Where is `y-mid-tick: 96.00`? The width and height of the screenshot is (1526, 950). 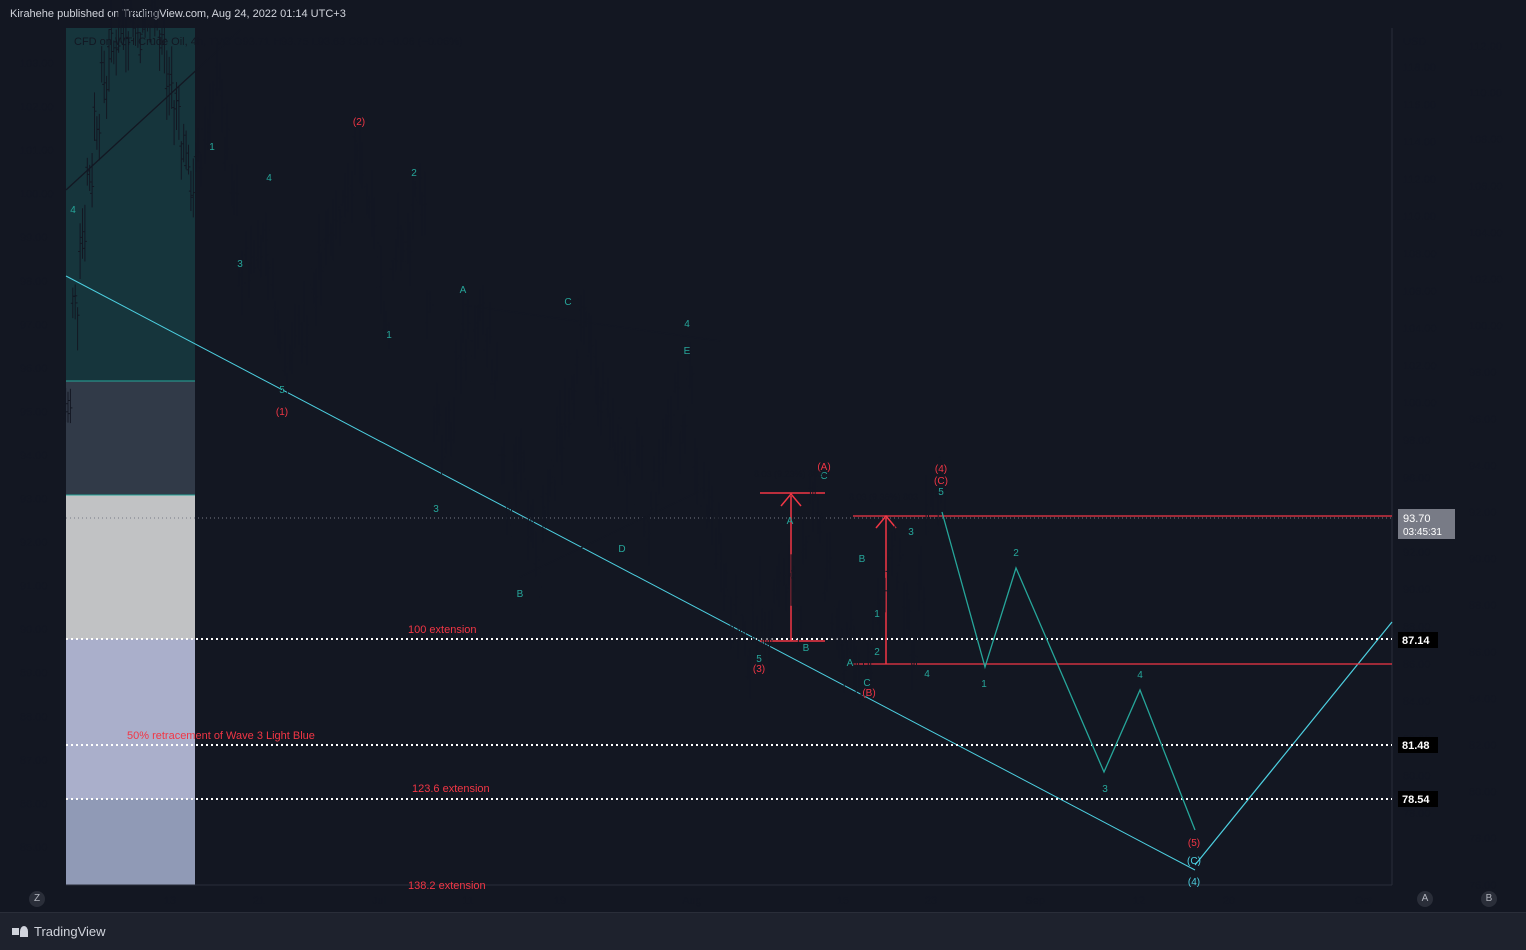
y-mid-tick: 96.00 is located at coordinates (1417, 478).